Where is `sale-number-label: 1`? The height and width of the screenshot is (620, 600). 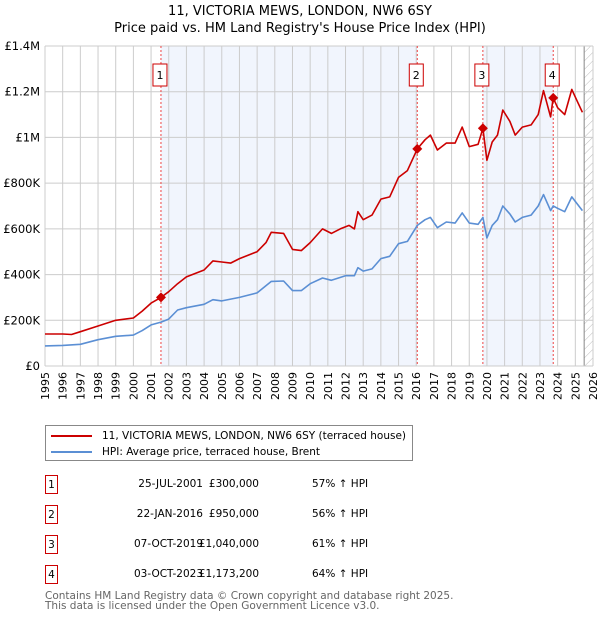
sale-number-label: 1 is located at coordinates (159, 75).